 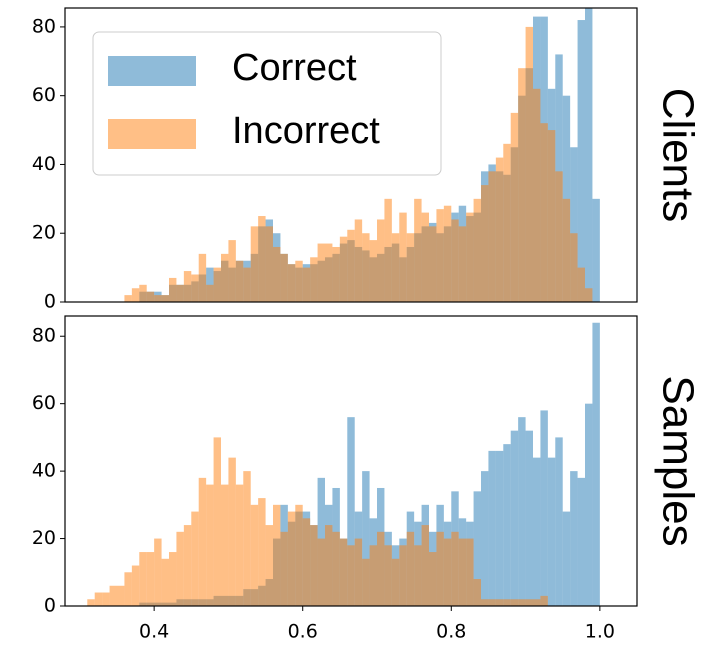 I want to click on x-tick-label: 0.6, so click(x=303, y=632).